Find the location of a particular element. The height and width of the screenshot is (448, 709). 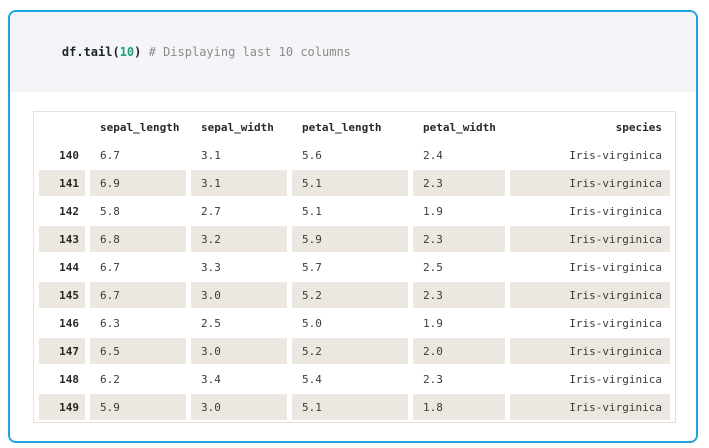

data-cell: 5.8 is located at coordinates (110, 211).